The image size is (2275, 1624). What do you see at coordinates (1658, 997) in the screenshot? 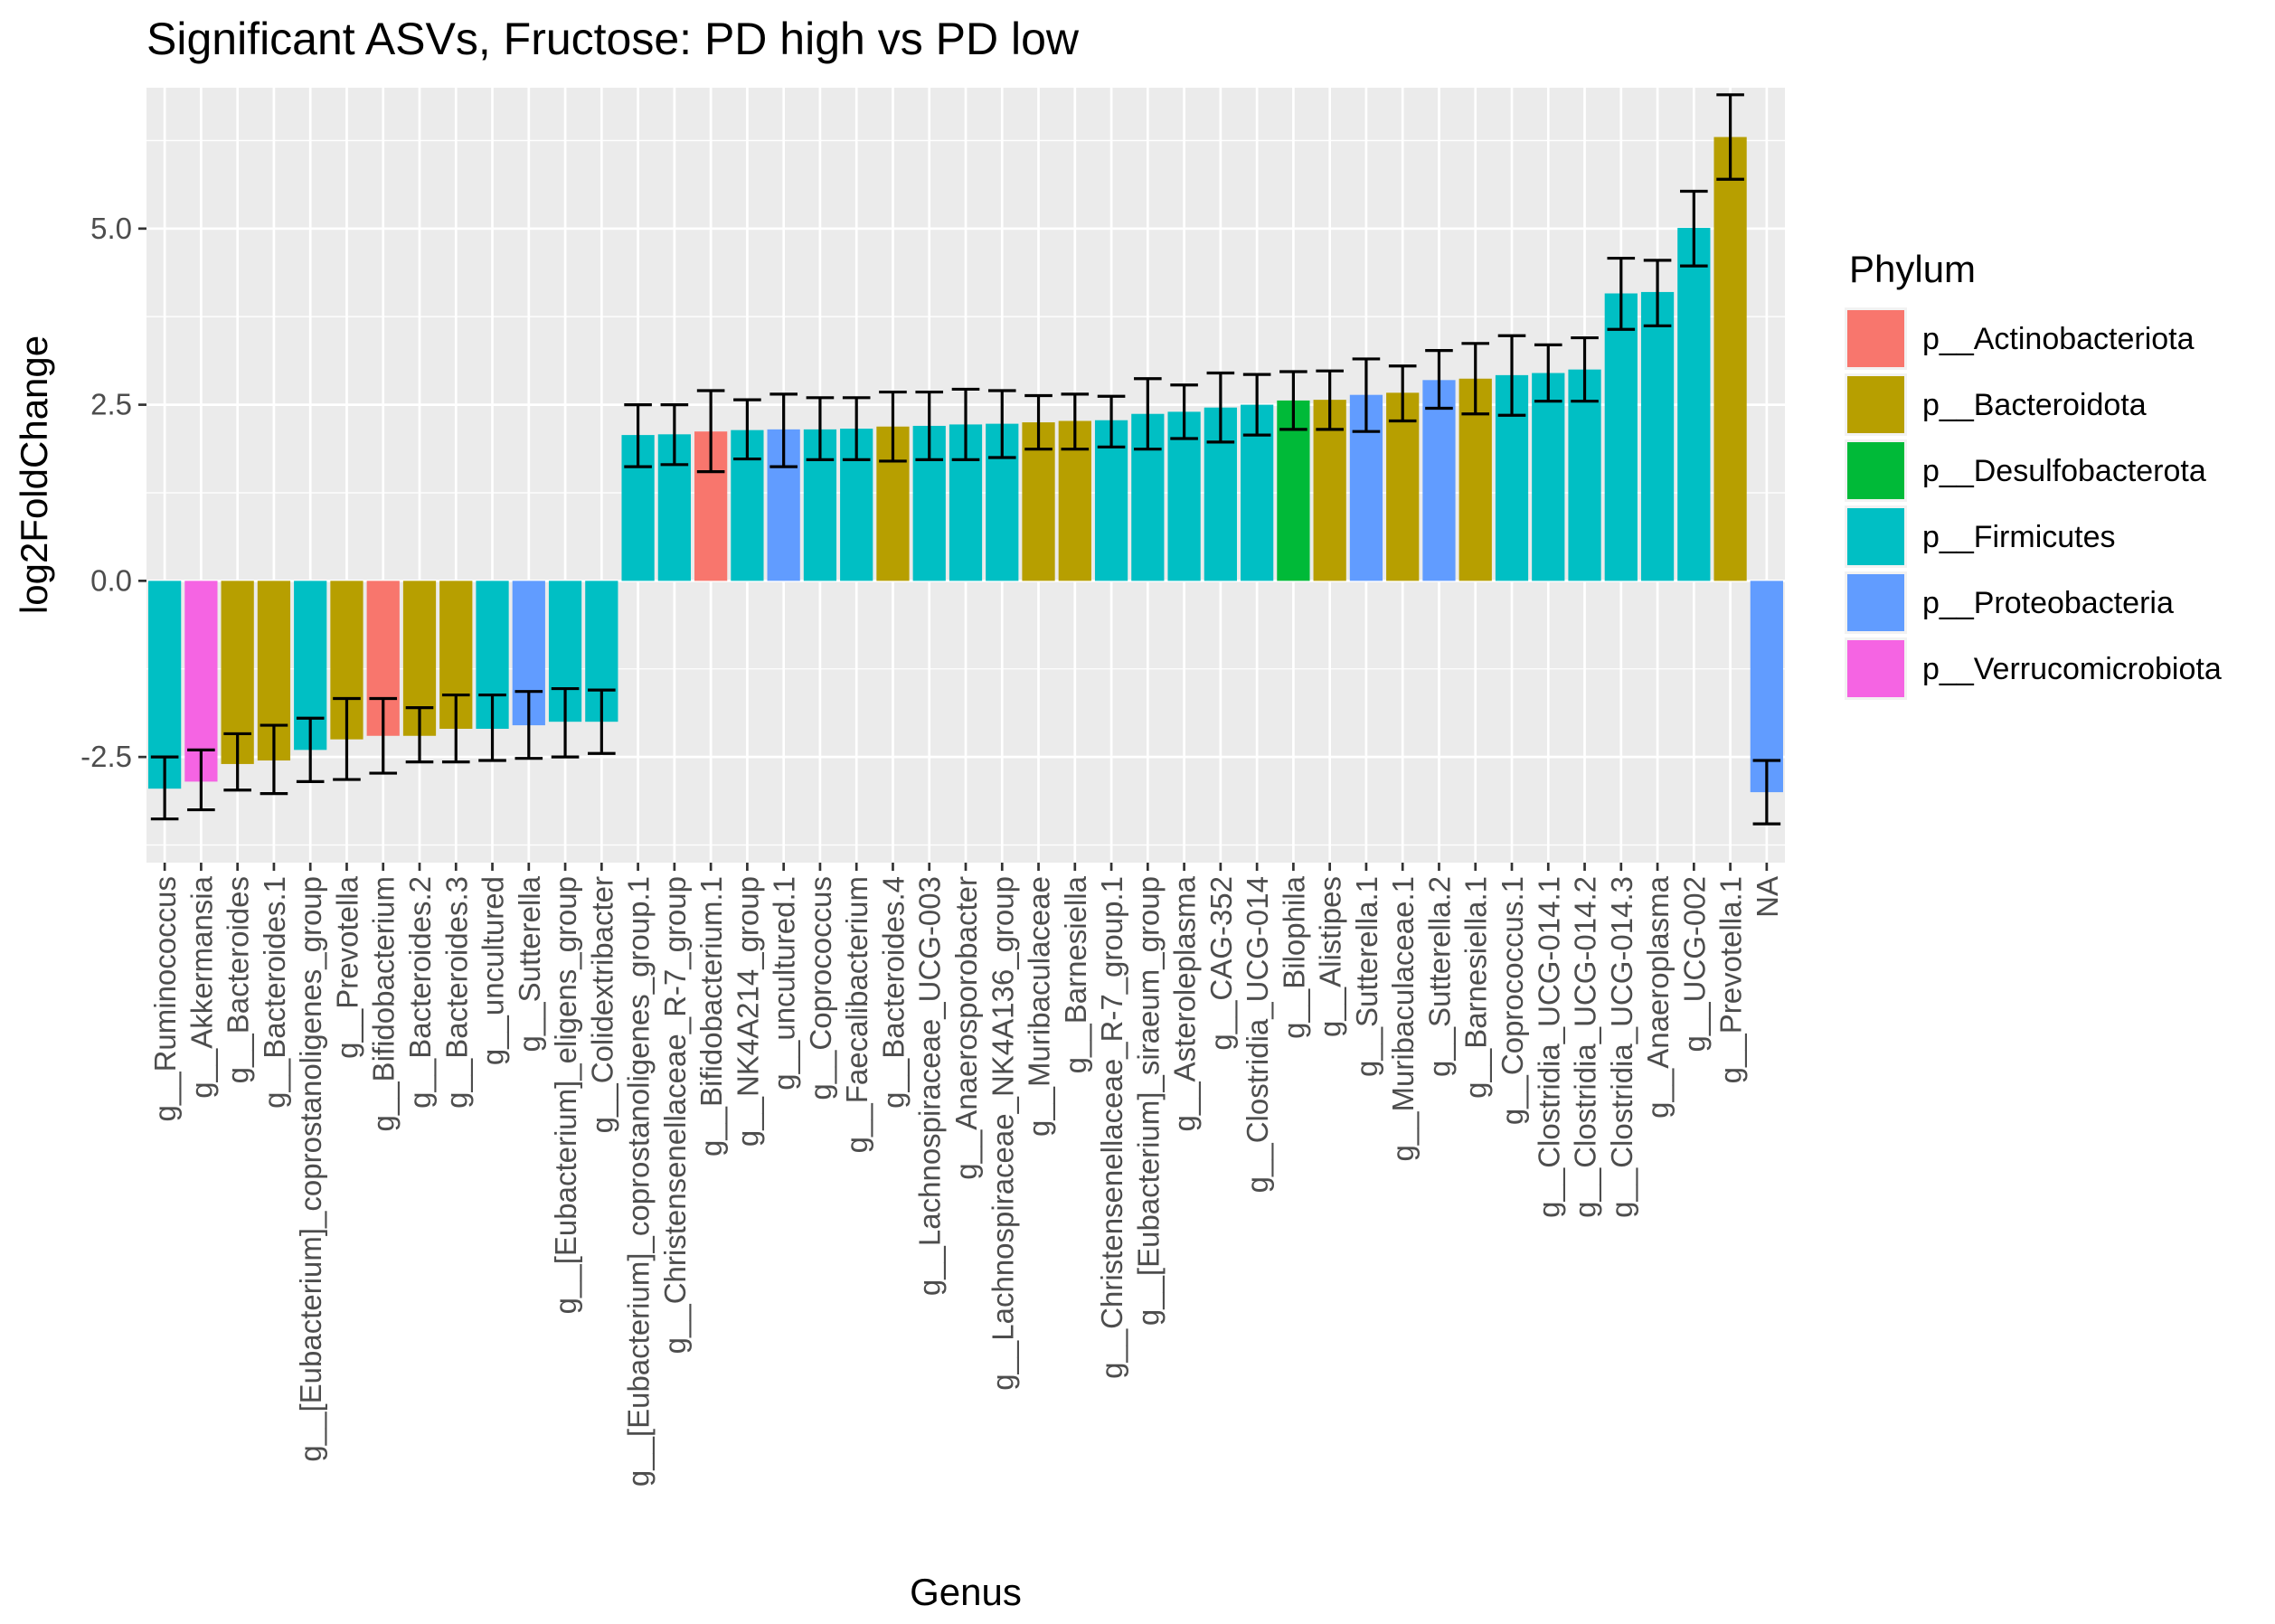
I see `x-tick-label: g__Anaeroplasma` at bounding box center [1658, 997].